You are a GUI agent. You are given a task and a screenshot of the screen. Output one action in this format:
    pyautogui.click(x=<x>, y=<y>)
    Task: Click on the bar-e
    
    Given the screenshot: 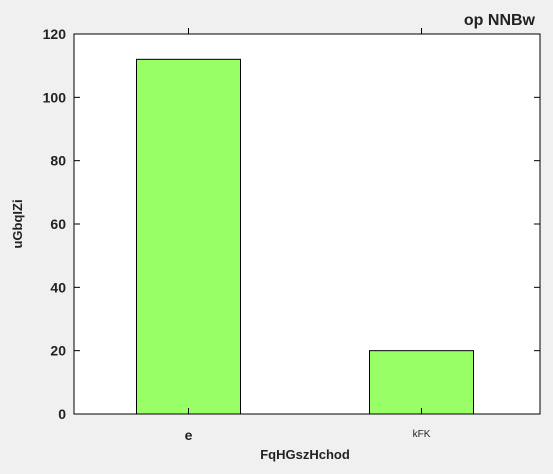 What is the action you would take?
    pyautogui.click(x=189, y=236)
    